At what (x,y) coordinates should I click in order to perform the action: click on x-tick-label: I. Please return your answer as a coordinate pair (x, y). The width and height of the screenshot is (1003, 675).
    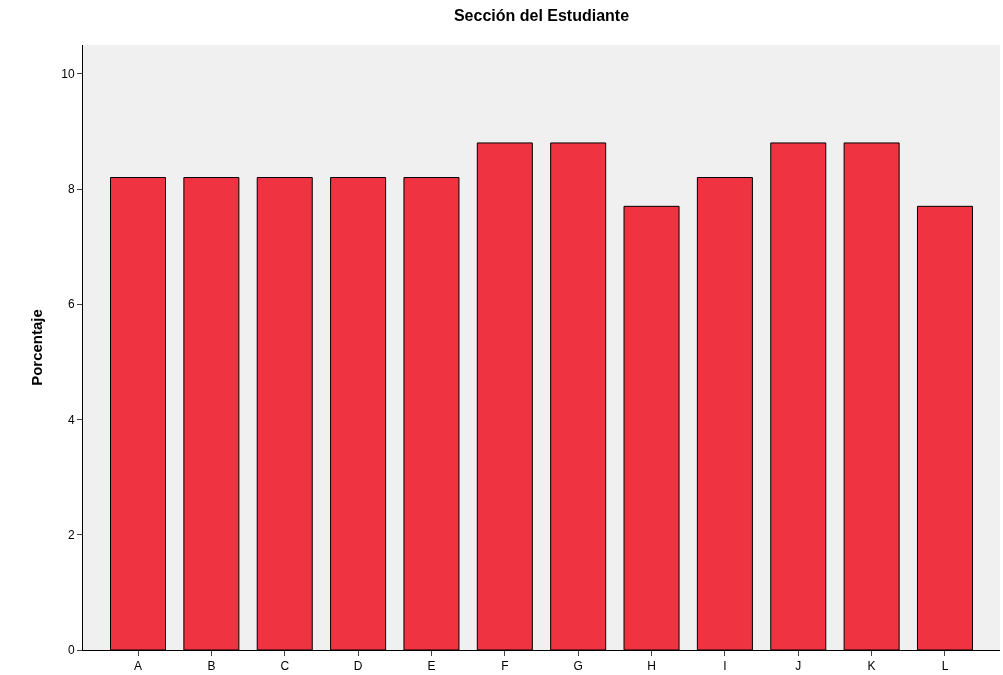
    Looking at the image, I should click on (725, 666).